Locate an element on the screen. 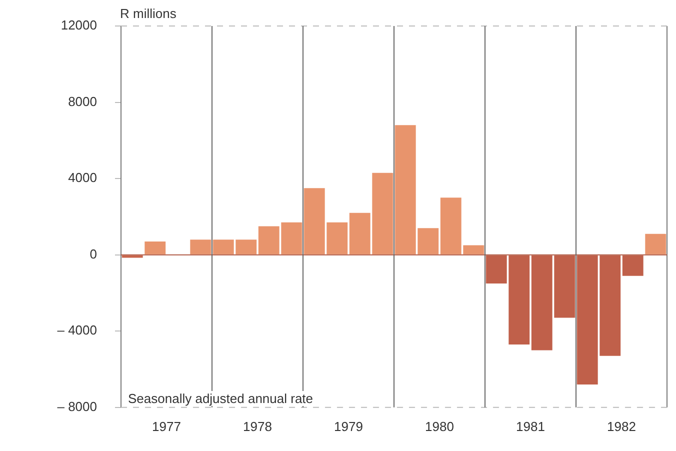 The height and width of the screenshot is (451, 676). x-tick-label: 1978 is located at coordinates (257, 426).